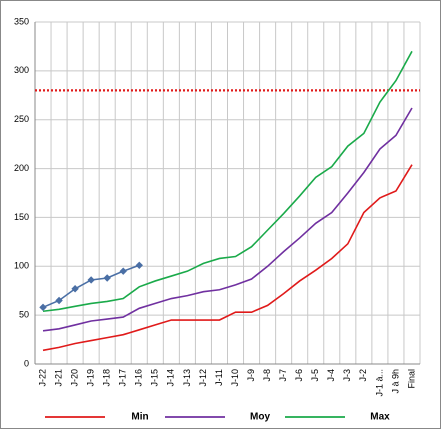 Image resolution: width=441 pixels, height=434 pixels. What do you see at coordinates (155, 378) in the screenshot?
I see `x-tick-label: J-15` at bounding box center [155, 378].